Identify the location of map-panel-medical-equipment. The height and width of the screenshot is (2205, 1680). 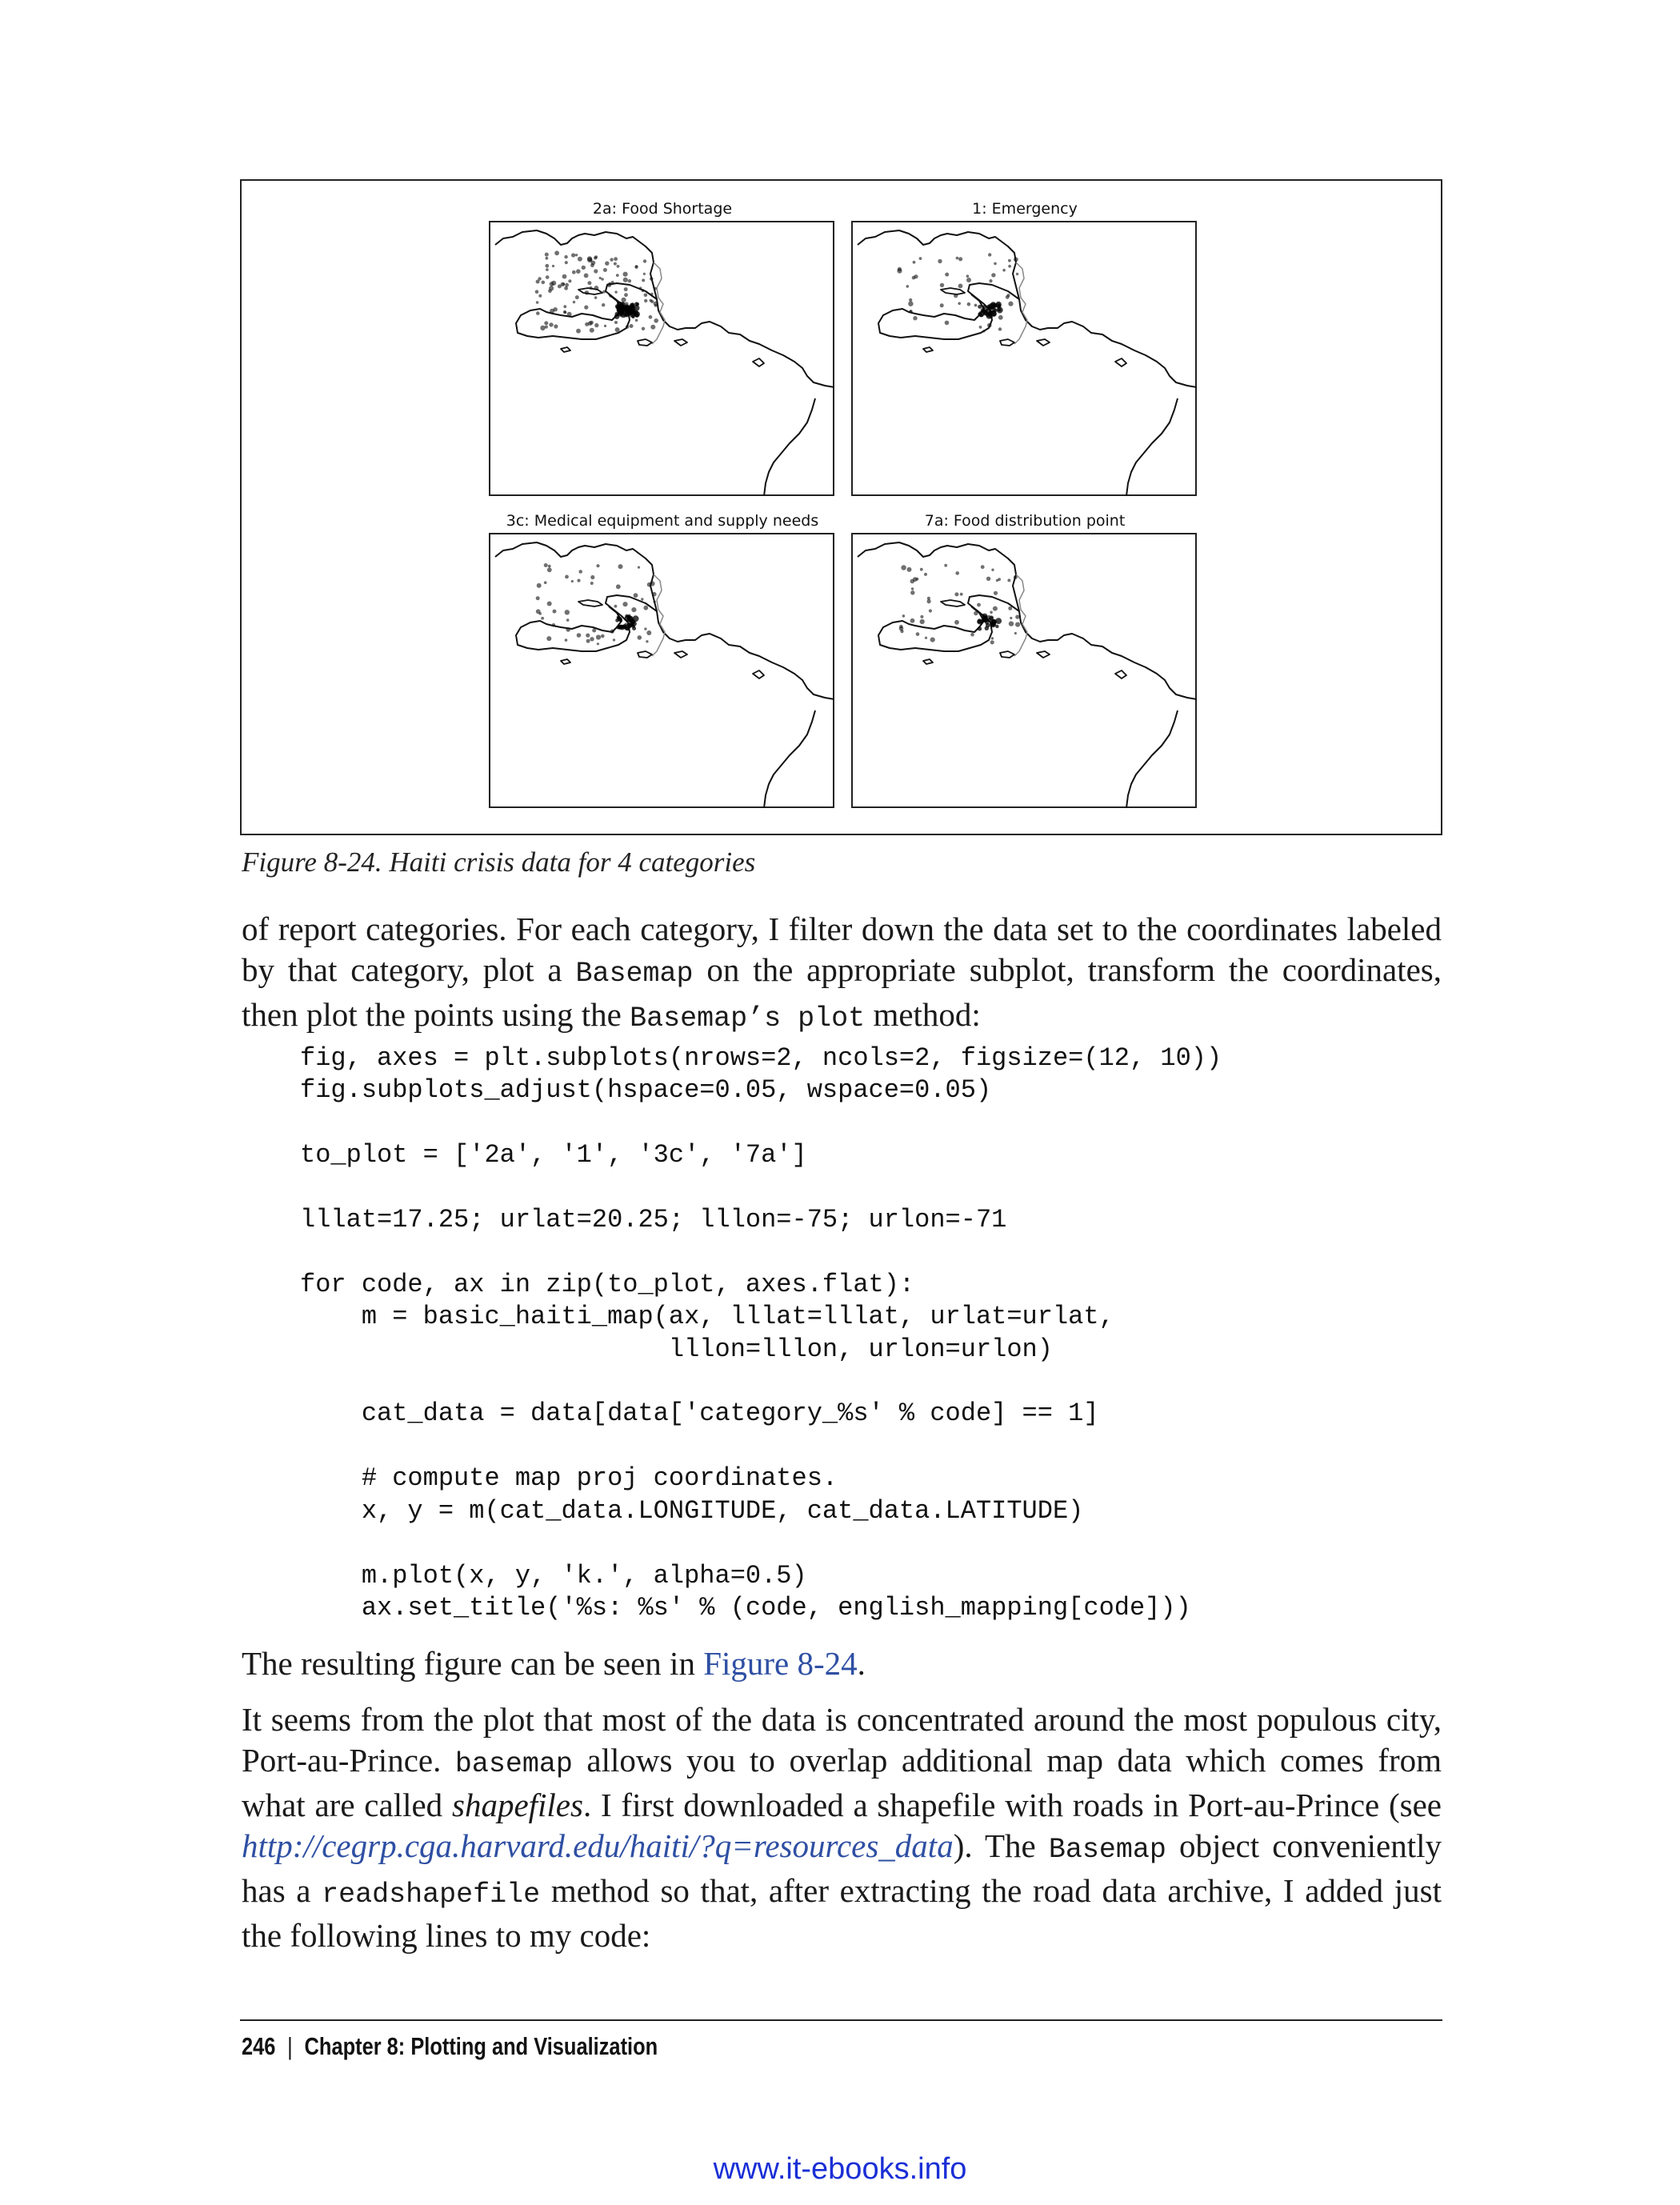
(661, 670).